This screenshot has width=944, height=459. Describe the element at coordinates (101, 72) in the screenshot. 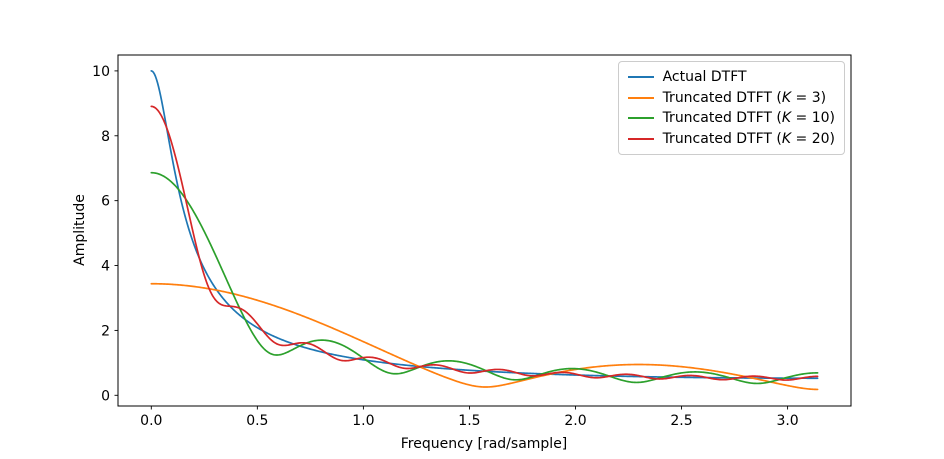

I see `y-tick-label: 10` at that location.